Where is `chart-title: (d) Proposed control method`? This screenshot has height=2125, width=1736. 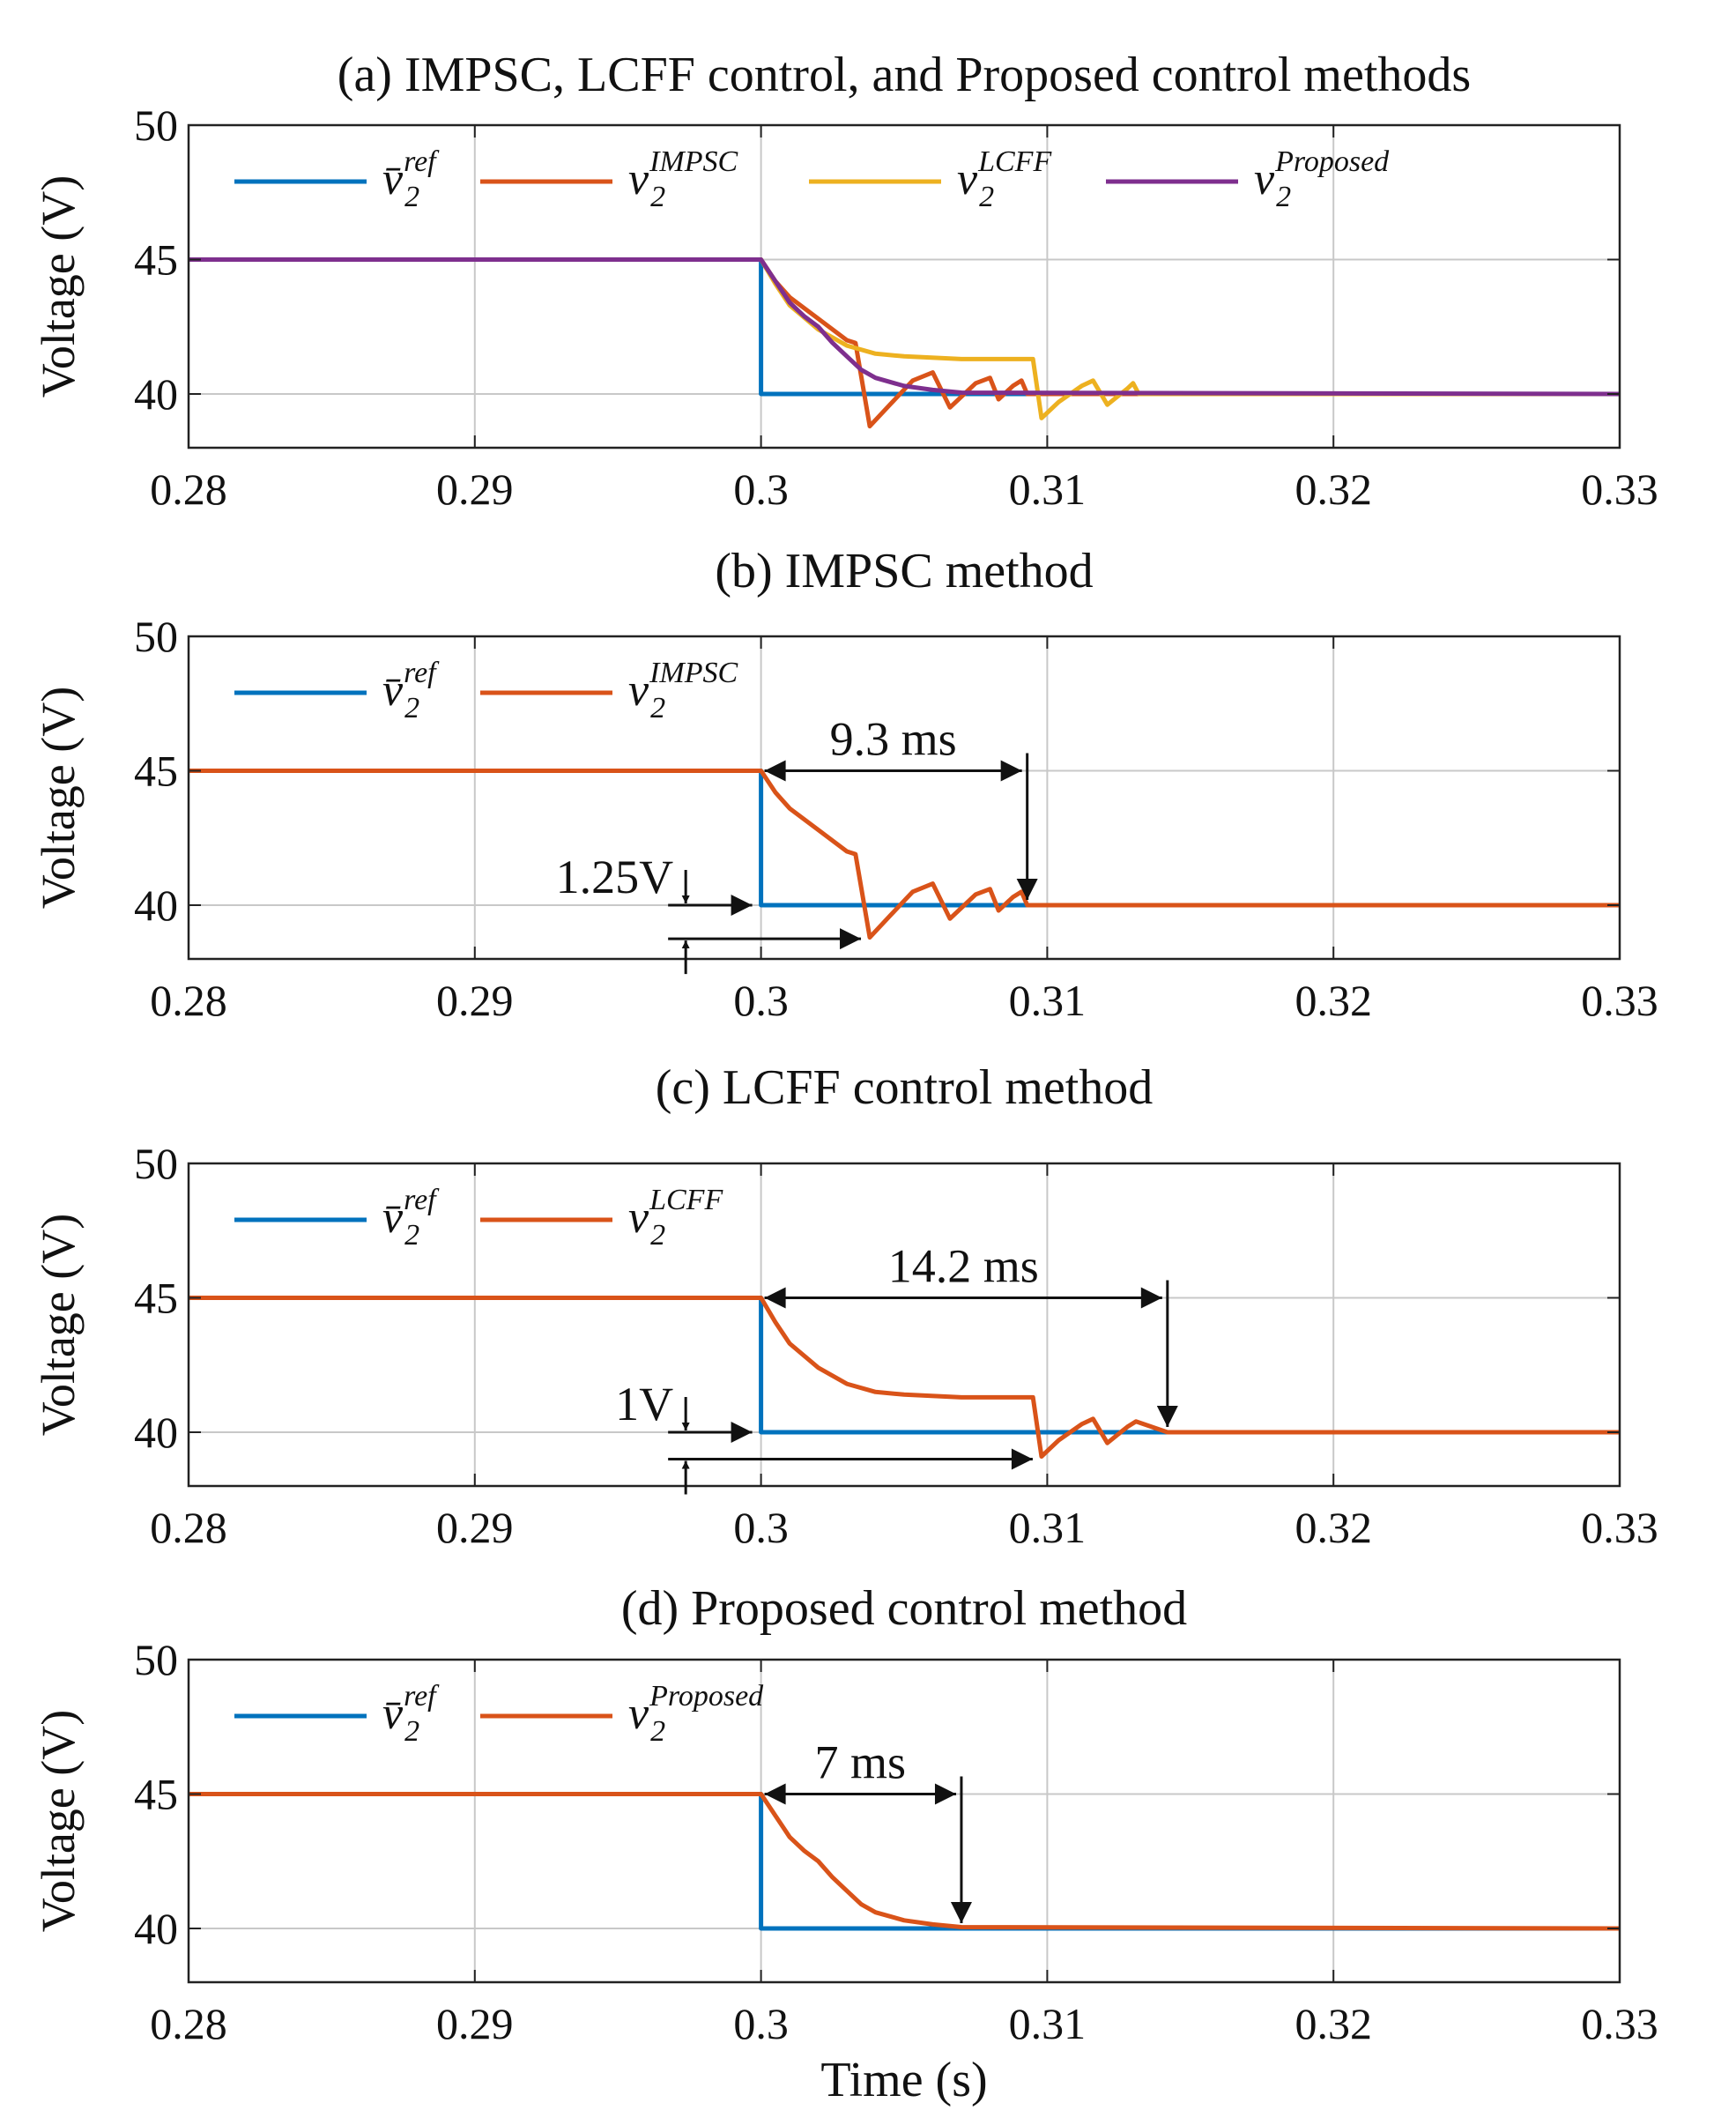
chart-title: (d) Proposed control method is located at coordinates (904, 1609).